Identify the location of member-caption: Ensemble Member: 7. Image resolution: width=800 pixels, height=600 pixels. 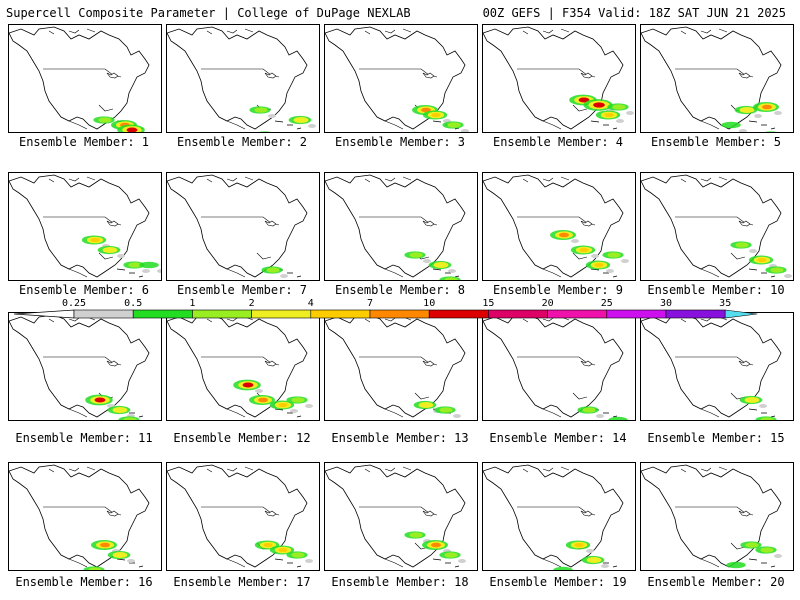
(242, 290).